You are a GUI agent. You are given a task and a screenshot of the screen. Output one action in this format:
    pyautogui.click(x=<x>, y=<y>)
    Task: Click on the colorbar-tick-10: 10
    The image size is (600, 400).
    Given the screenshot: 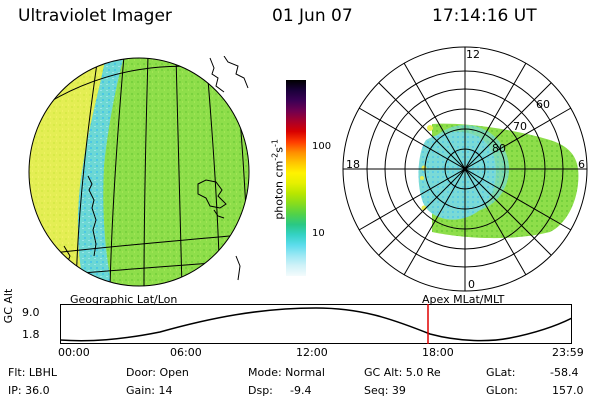 What is the action you would take?
    pyautogui.click(x=318, y=233)
    